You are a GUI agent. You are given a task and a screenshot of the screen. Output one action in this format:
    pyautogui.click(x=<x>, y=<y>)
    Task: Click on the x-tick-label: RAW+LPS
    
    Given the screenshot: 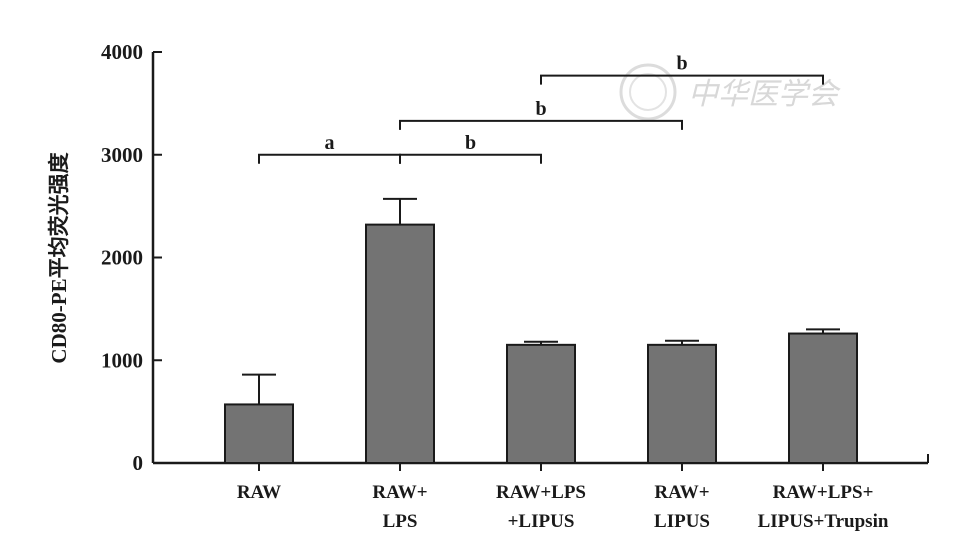 What is the action you would take?
    pyautogui.click(x=541, y=492)
    